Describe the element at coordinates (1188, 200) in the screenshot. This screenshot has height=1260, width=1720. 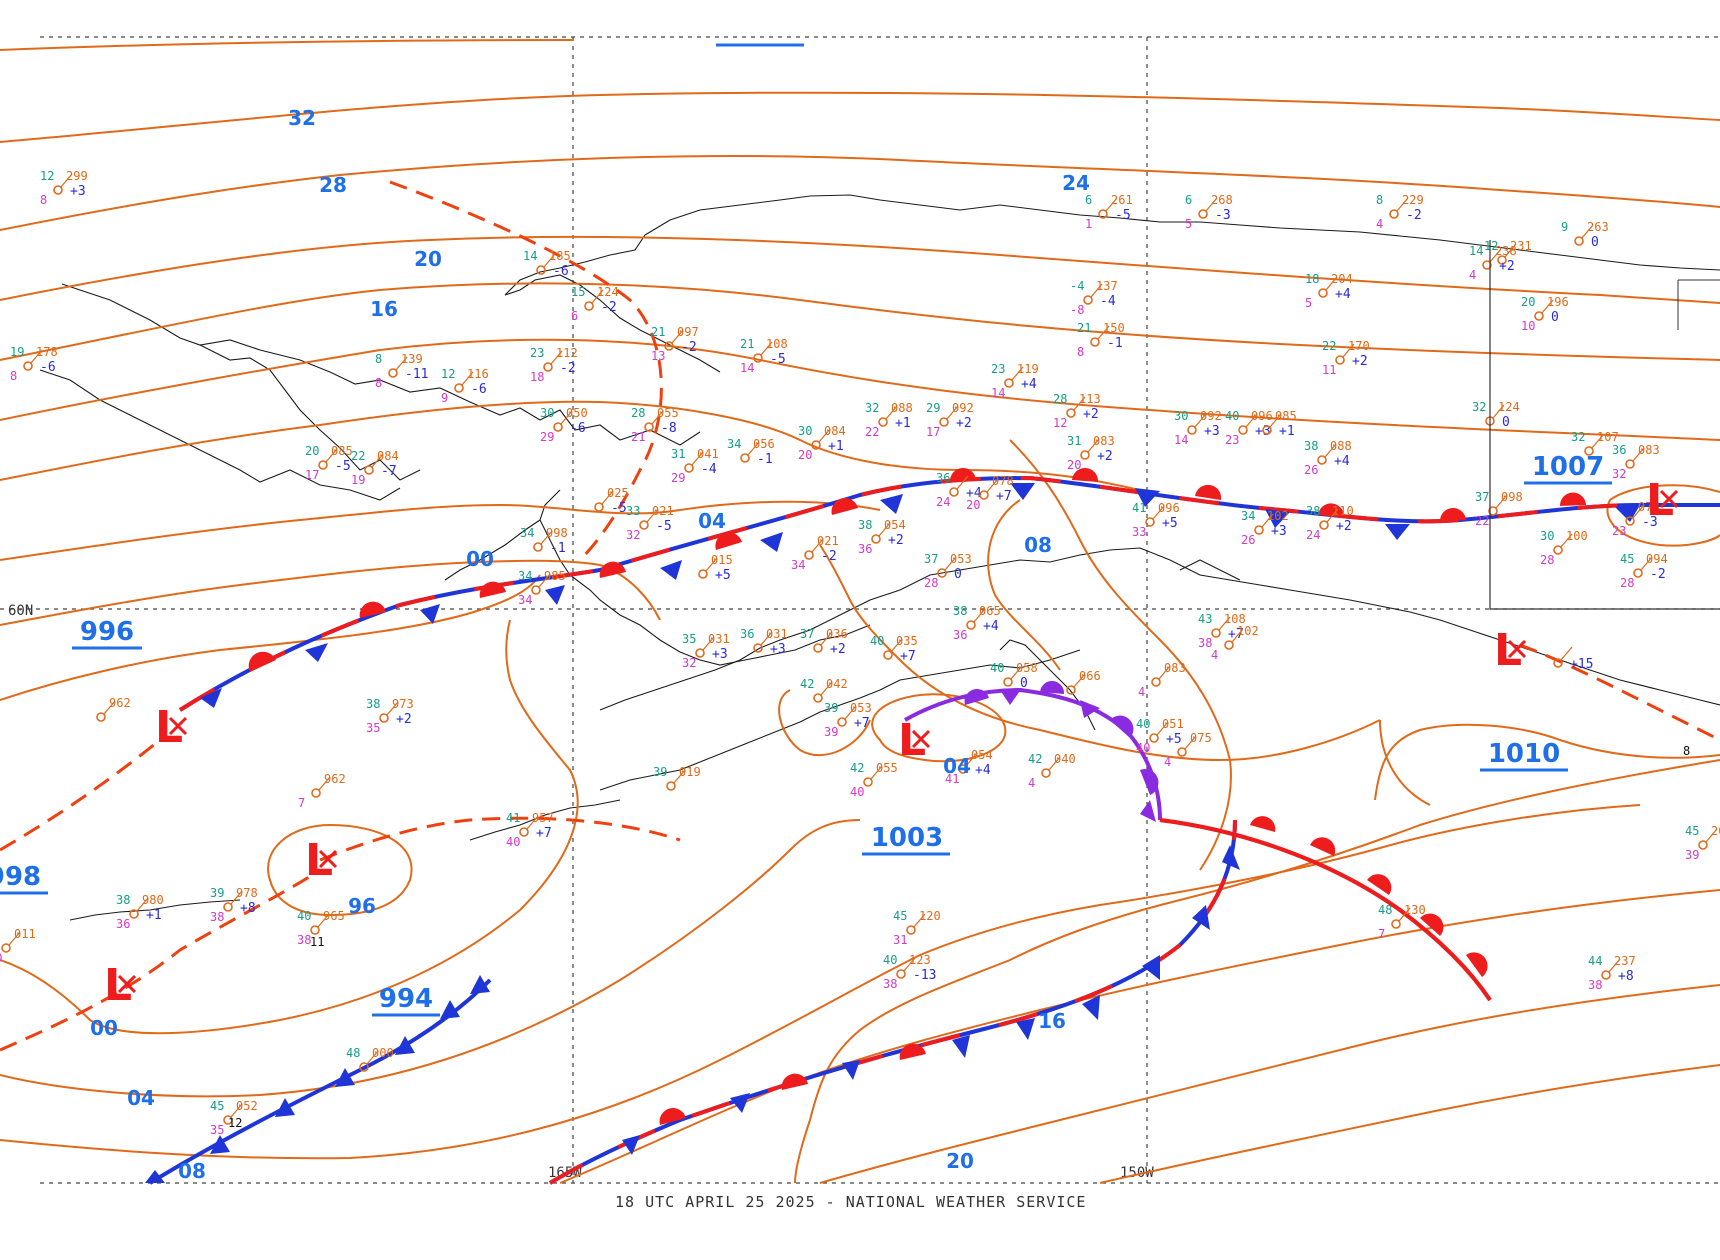
I see `station-temp: 6` at that location.